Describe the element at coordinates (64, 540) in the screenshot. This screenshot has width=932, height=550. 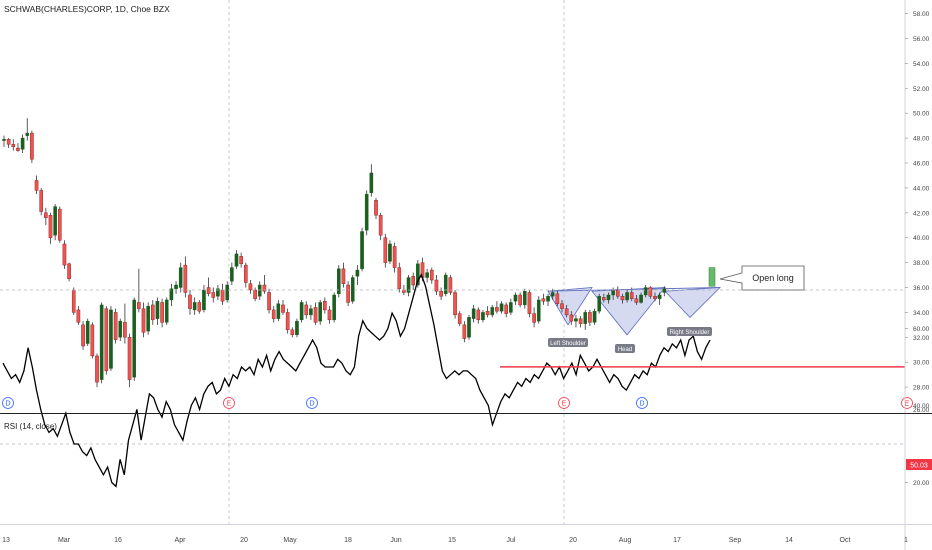
I see `time-tick-label: Mar` at that location.